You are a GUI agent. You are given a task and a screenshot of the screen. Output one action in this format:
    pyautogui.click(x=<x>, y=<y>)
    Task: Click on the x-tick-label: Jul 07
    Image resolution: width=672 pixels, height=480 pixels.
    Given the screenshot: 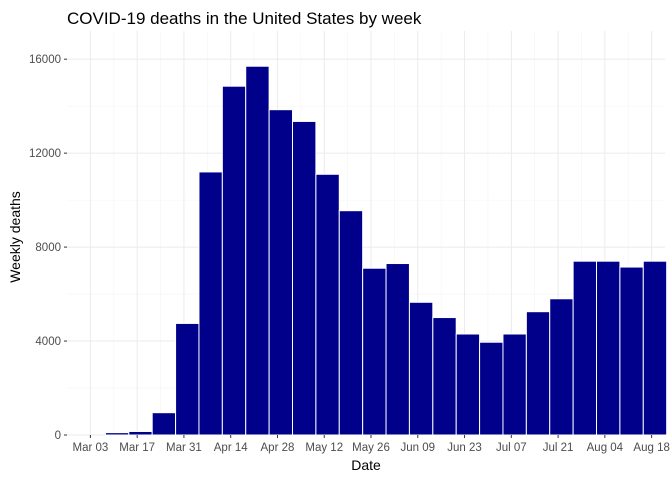 What is the action you would take?
    pyautogui.click(x=511, y=448)
    